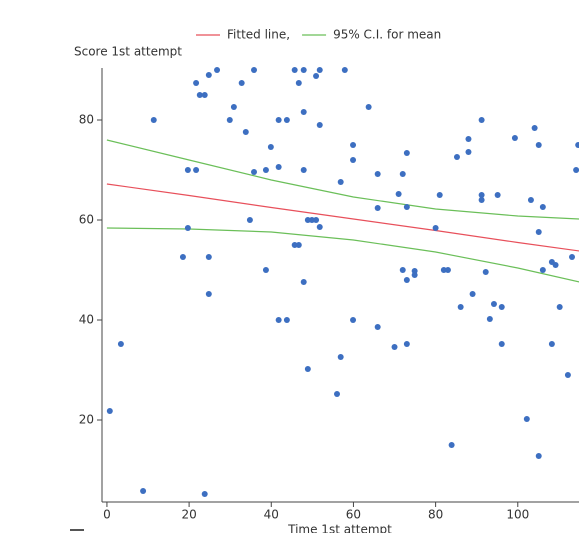  Describe the element at coordinates (271, 515) in the screenshot. I see `x-tick-label: 40` at that location.